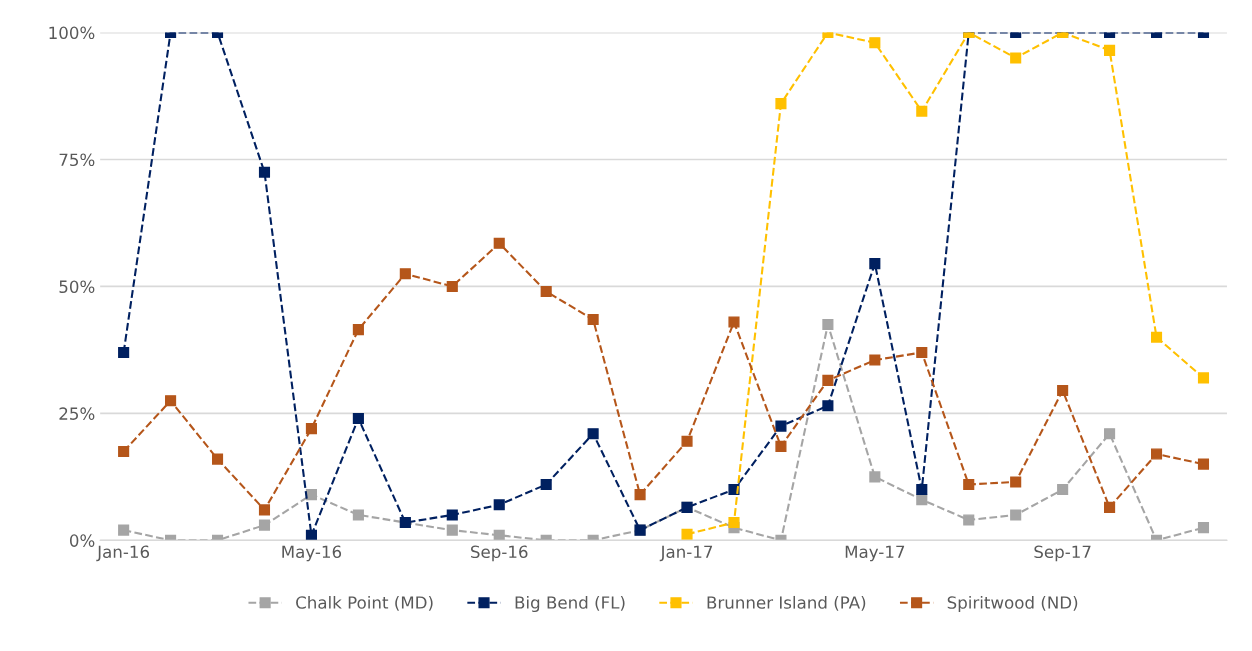  I want to click on legend-label: Big Bend (FL), so click(570, 604).